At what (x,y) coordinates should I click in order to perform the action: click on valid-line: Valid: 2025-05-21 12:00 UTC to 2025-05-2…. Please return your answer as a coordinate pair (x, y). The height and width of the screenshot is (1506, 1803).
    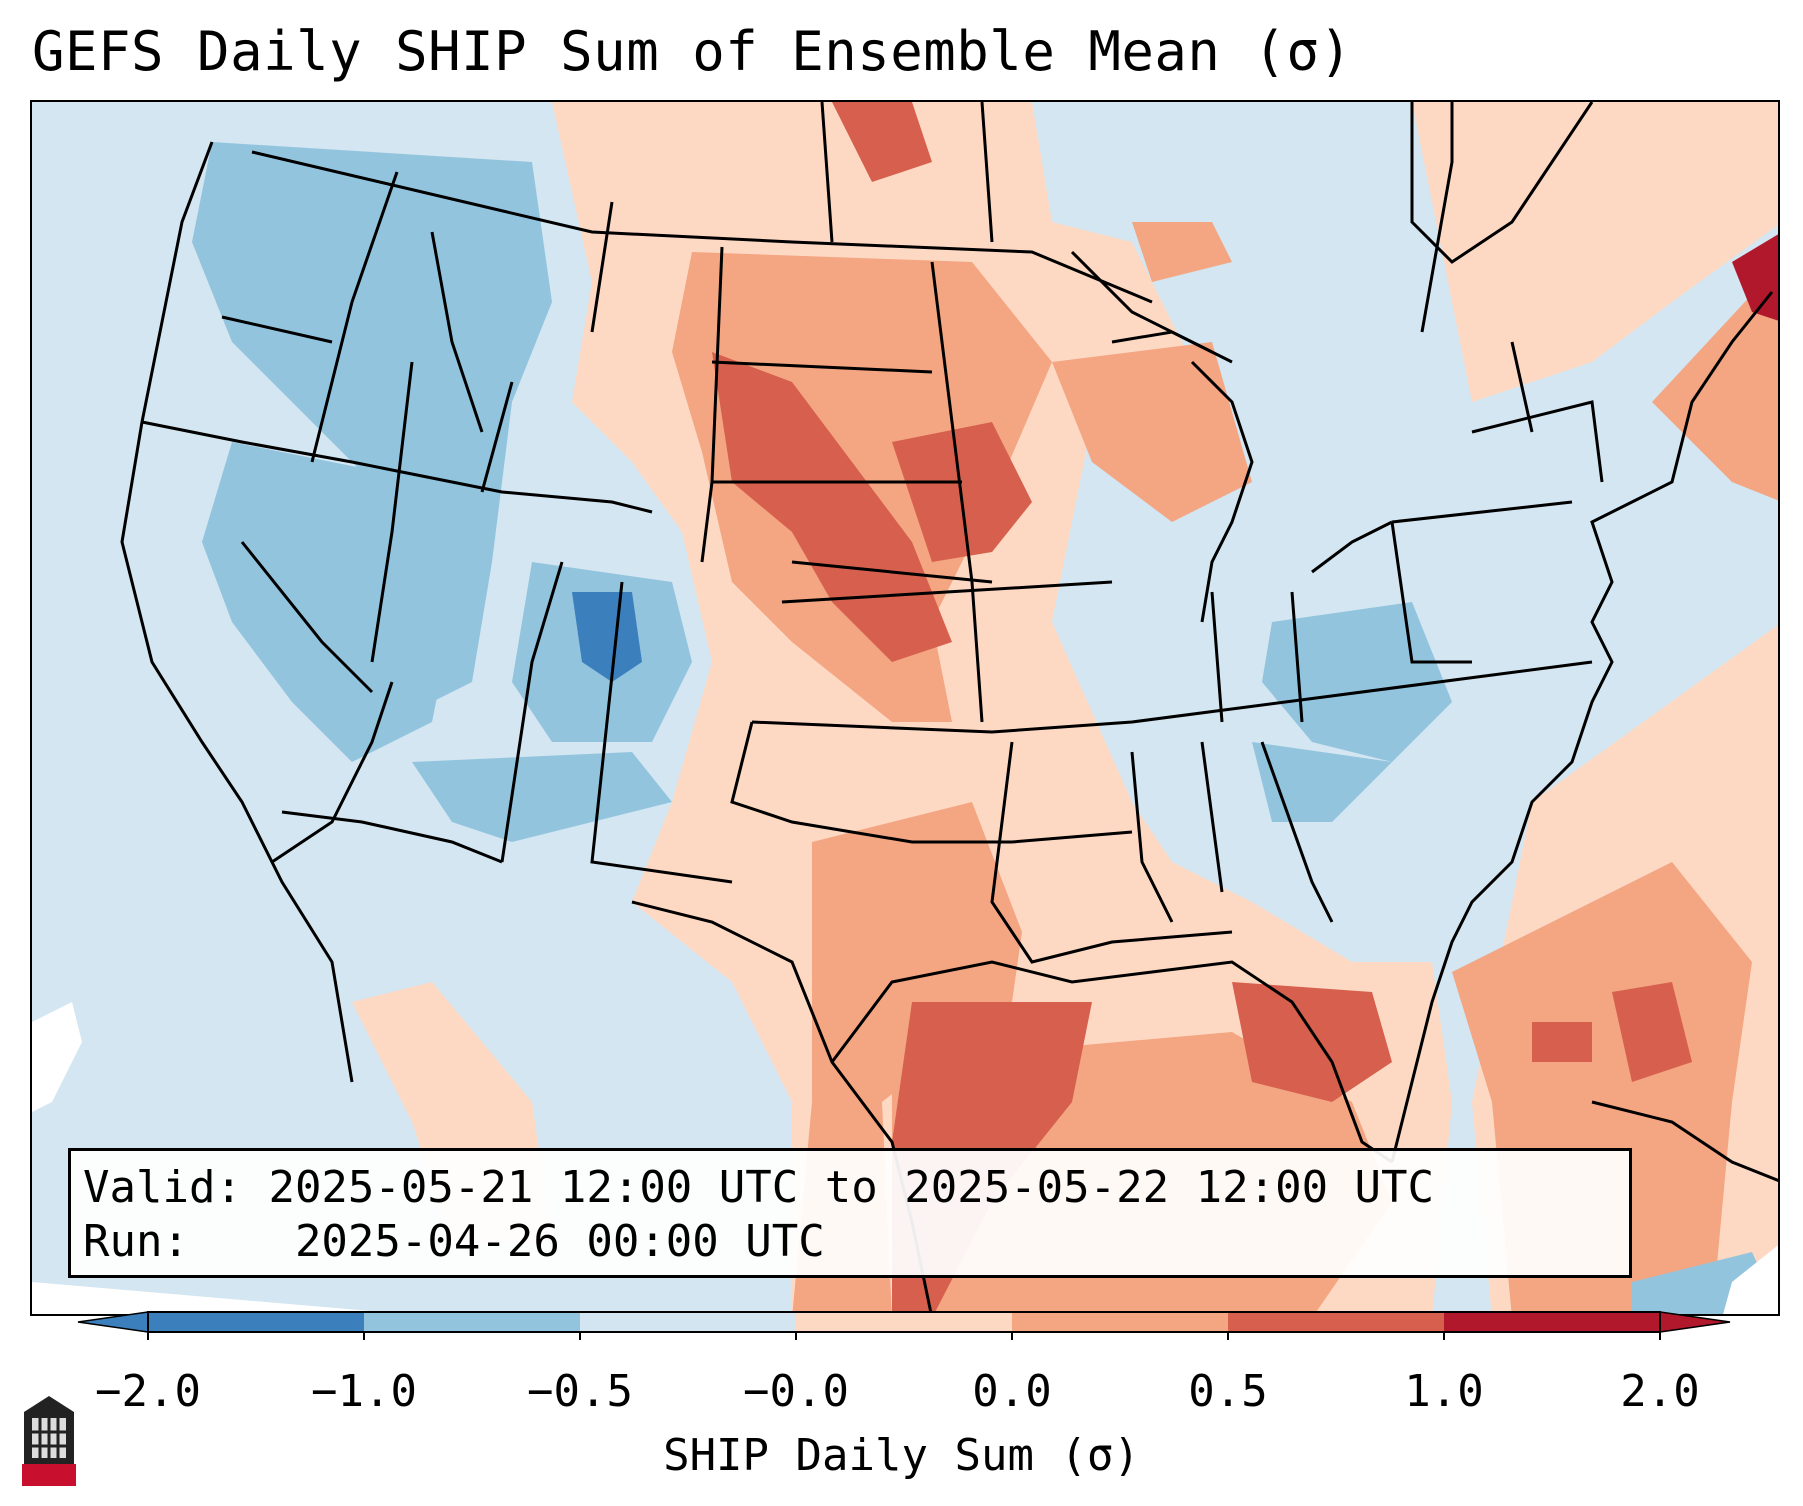
    Looking at the image, I should click on (850, 1188).